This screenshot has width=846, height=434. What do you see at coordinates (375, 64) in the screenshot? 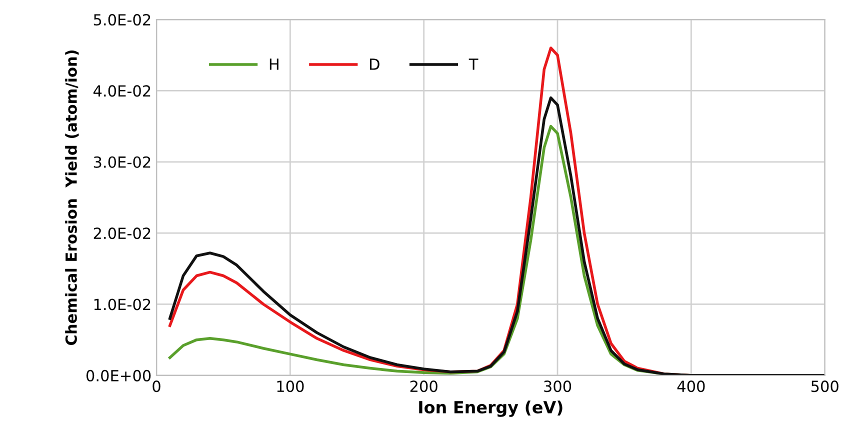
I see `legend-label: D` at bounding box center [375, 64].